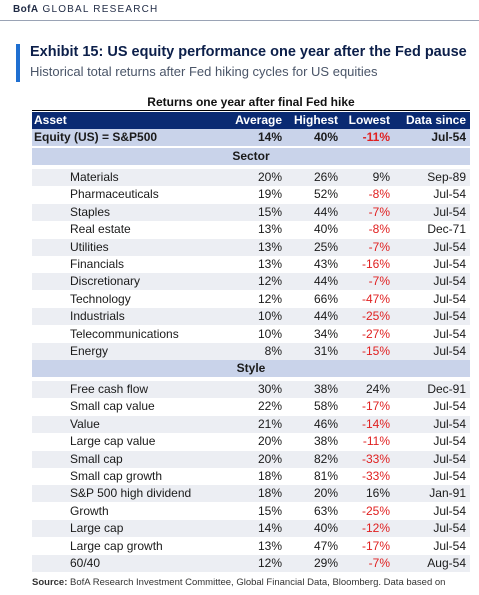  What do you see at coordinates (325, 298) in the screenshot?
I see `highest-cell: 66%` at bounding box center [325, 298].